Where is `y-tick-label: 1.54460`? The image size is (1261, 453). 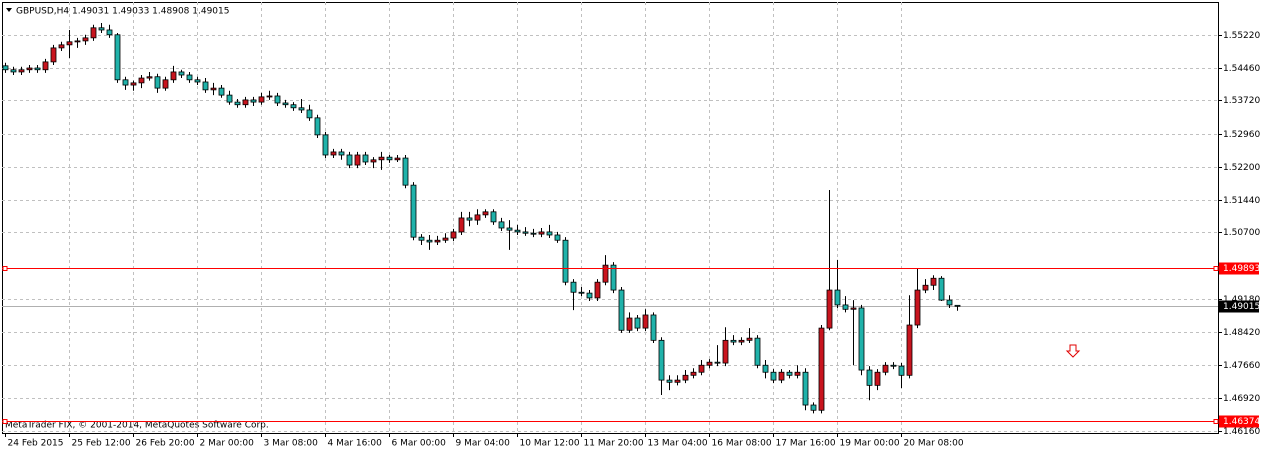 y-tick-label: 1.54460 is located at coordinates (1241, 69).